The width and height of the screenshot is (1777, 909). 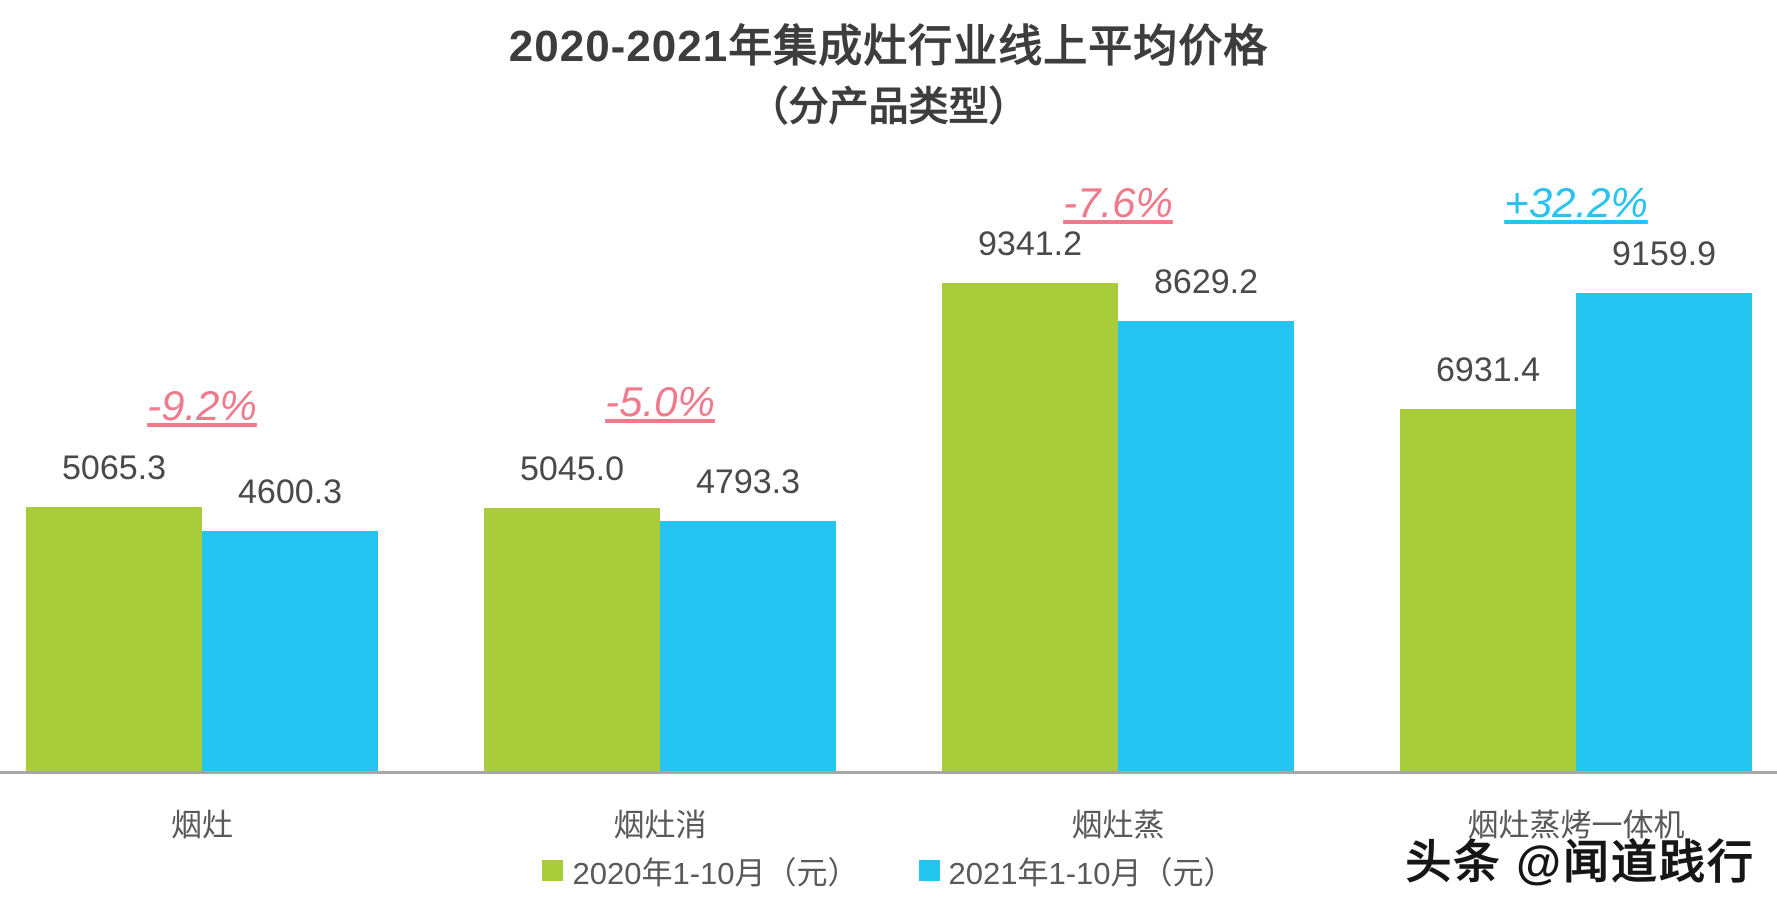 What do you see at coordinates (290, 492) in the screenshot?
I see `value-label-2021-1: 4600.3` at bounding box center [290, 492].